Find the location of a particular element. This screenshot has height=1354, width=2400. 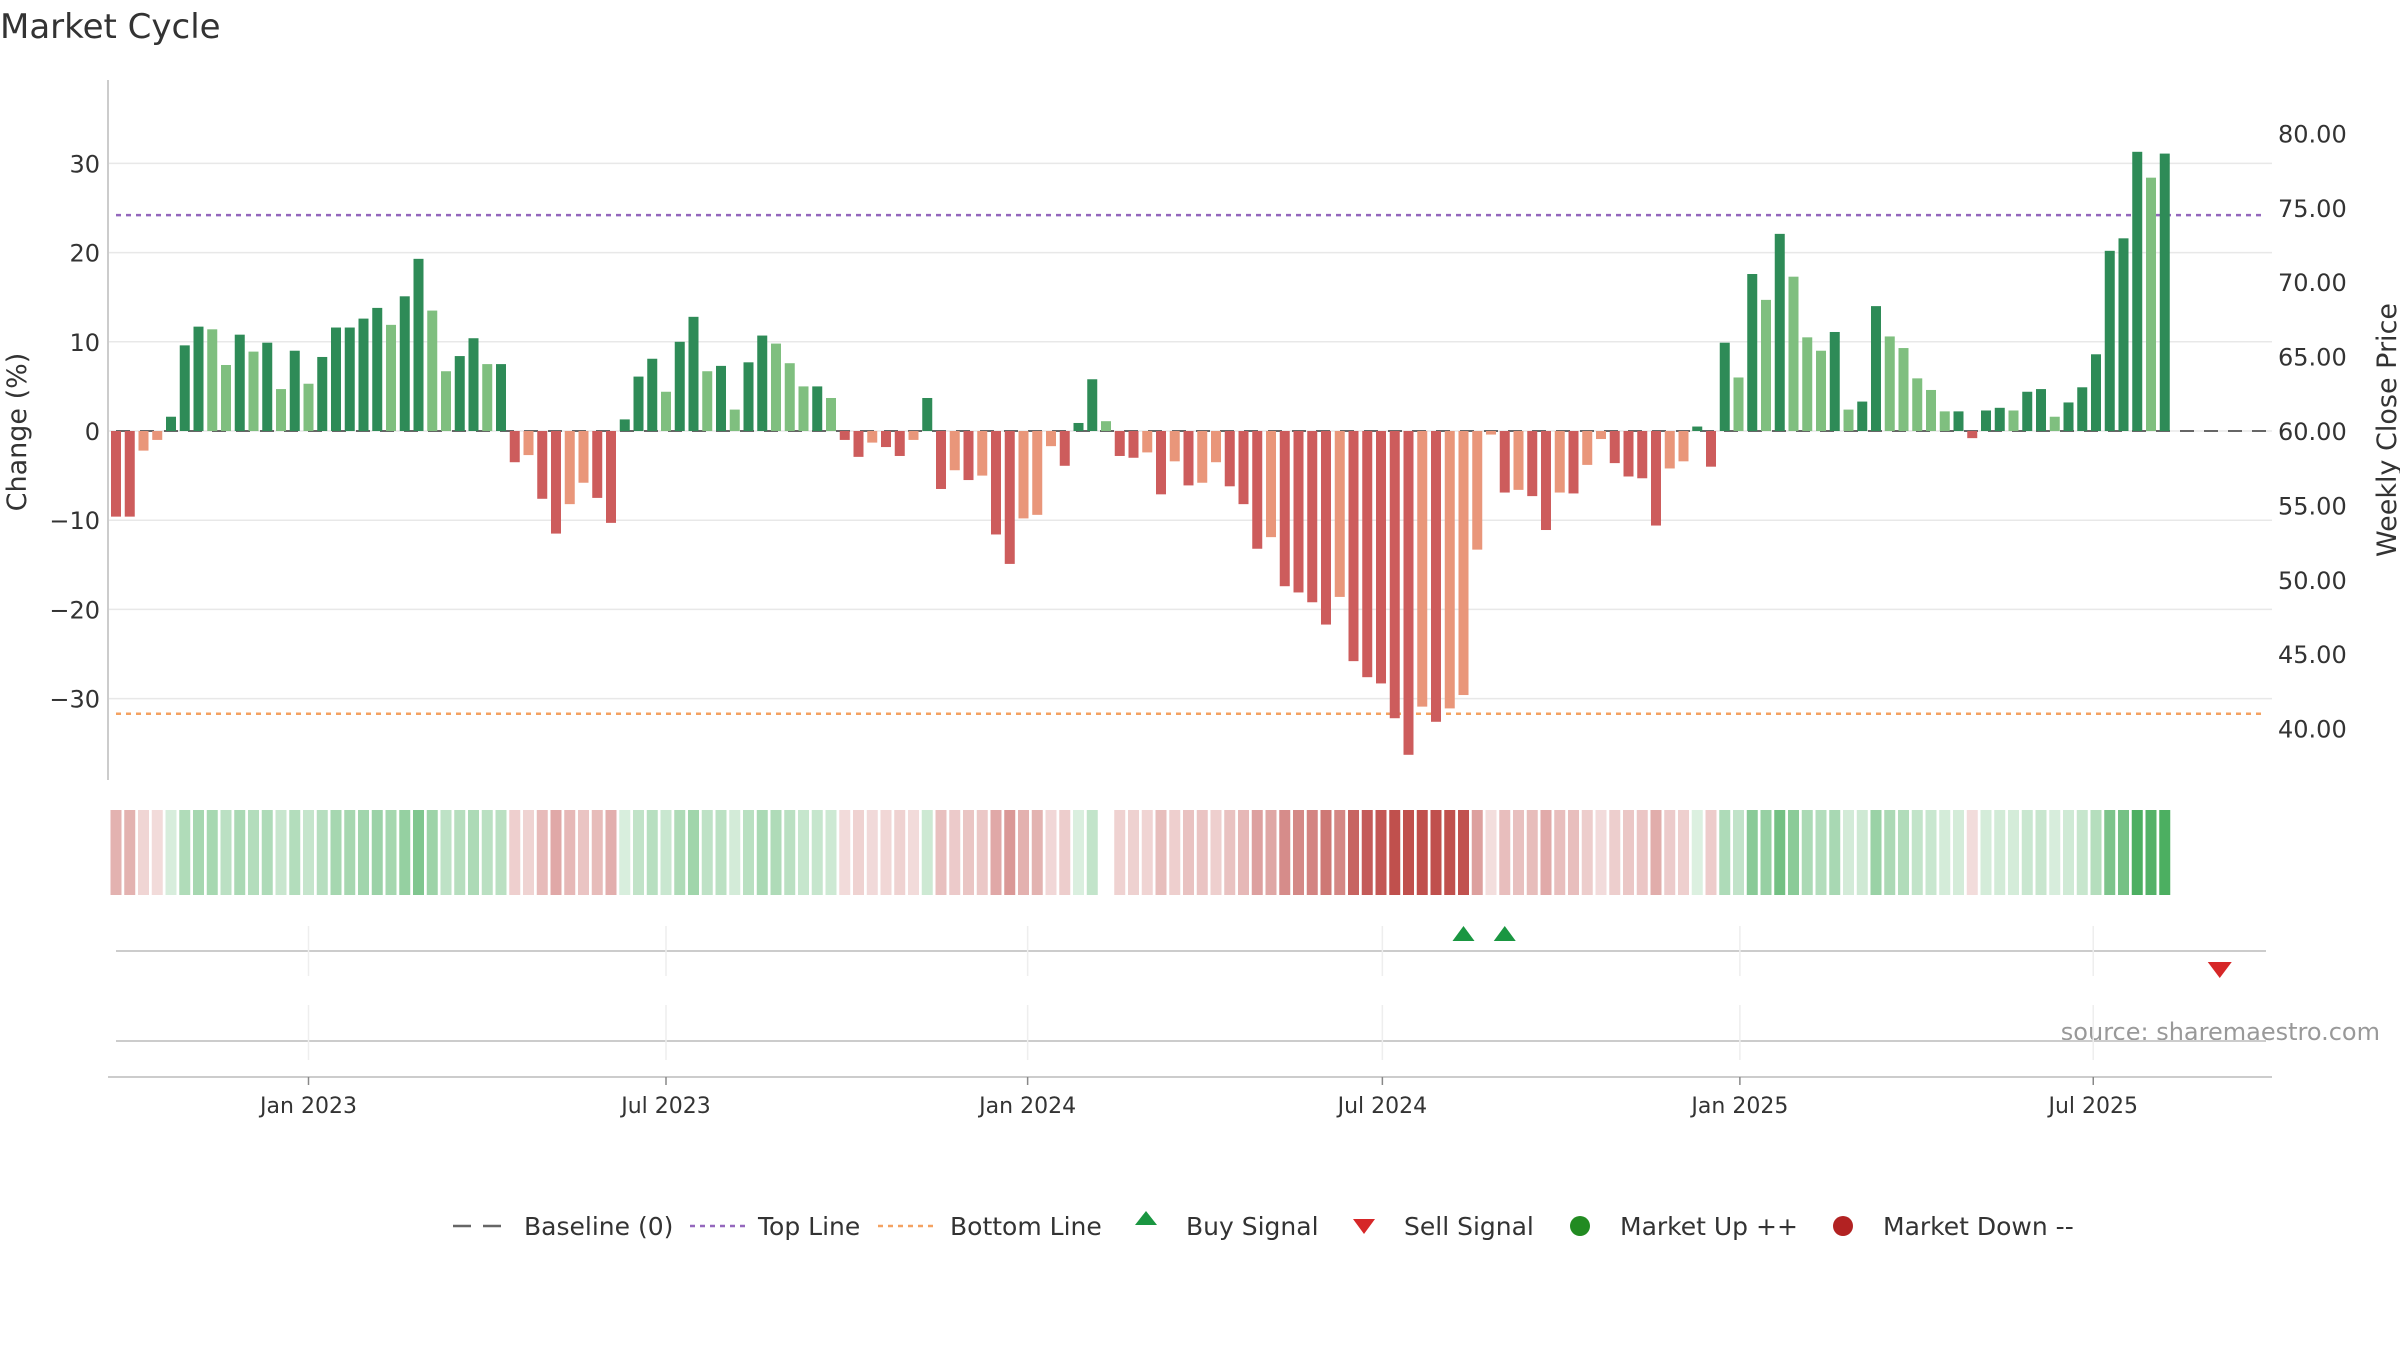

y-tick-label-right: 50.00 is located at coordinates (2312, 581).